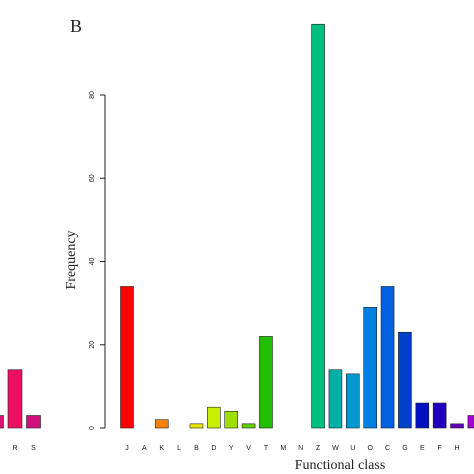 This screenshot has height=474, width=474. I want to click on x-tick-label: Y, so click(231, 448).